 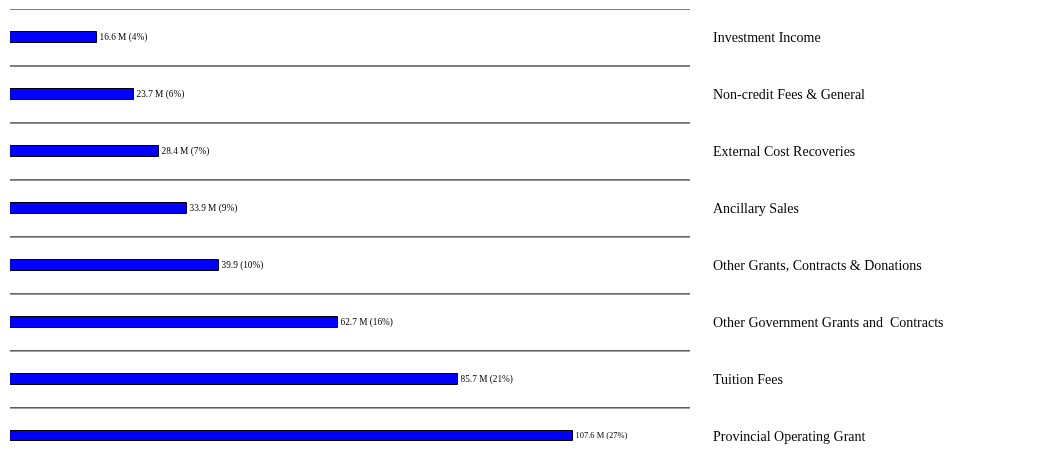 What do you see at coordinates (213, 208) in the screenshot?
I see `data-label: 33.9 M (9%)` at bounding box center [213, 208].